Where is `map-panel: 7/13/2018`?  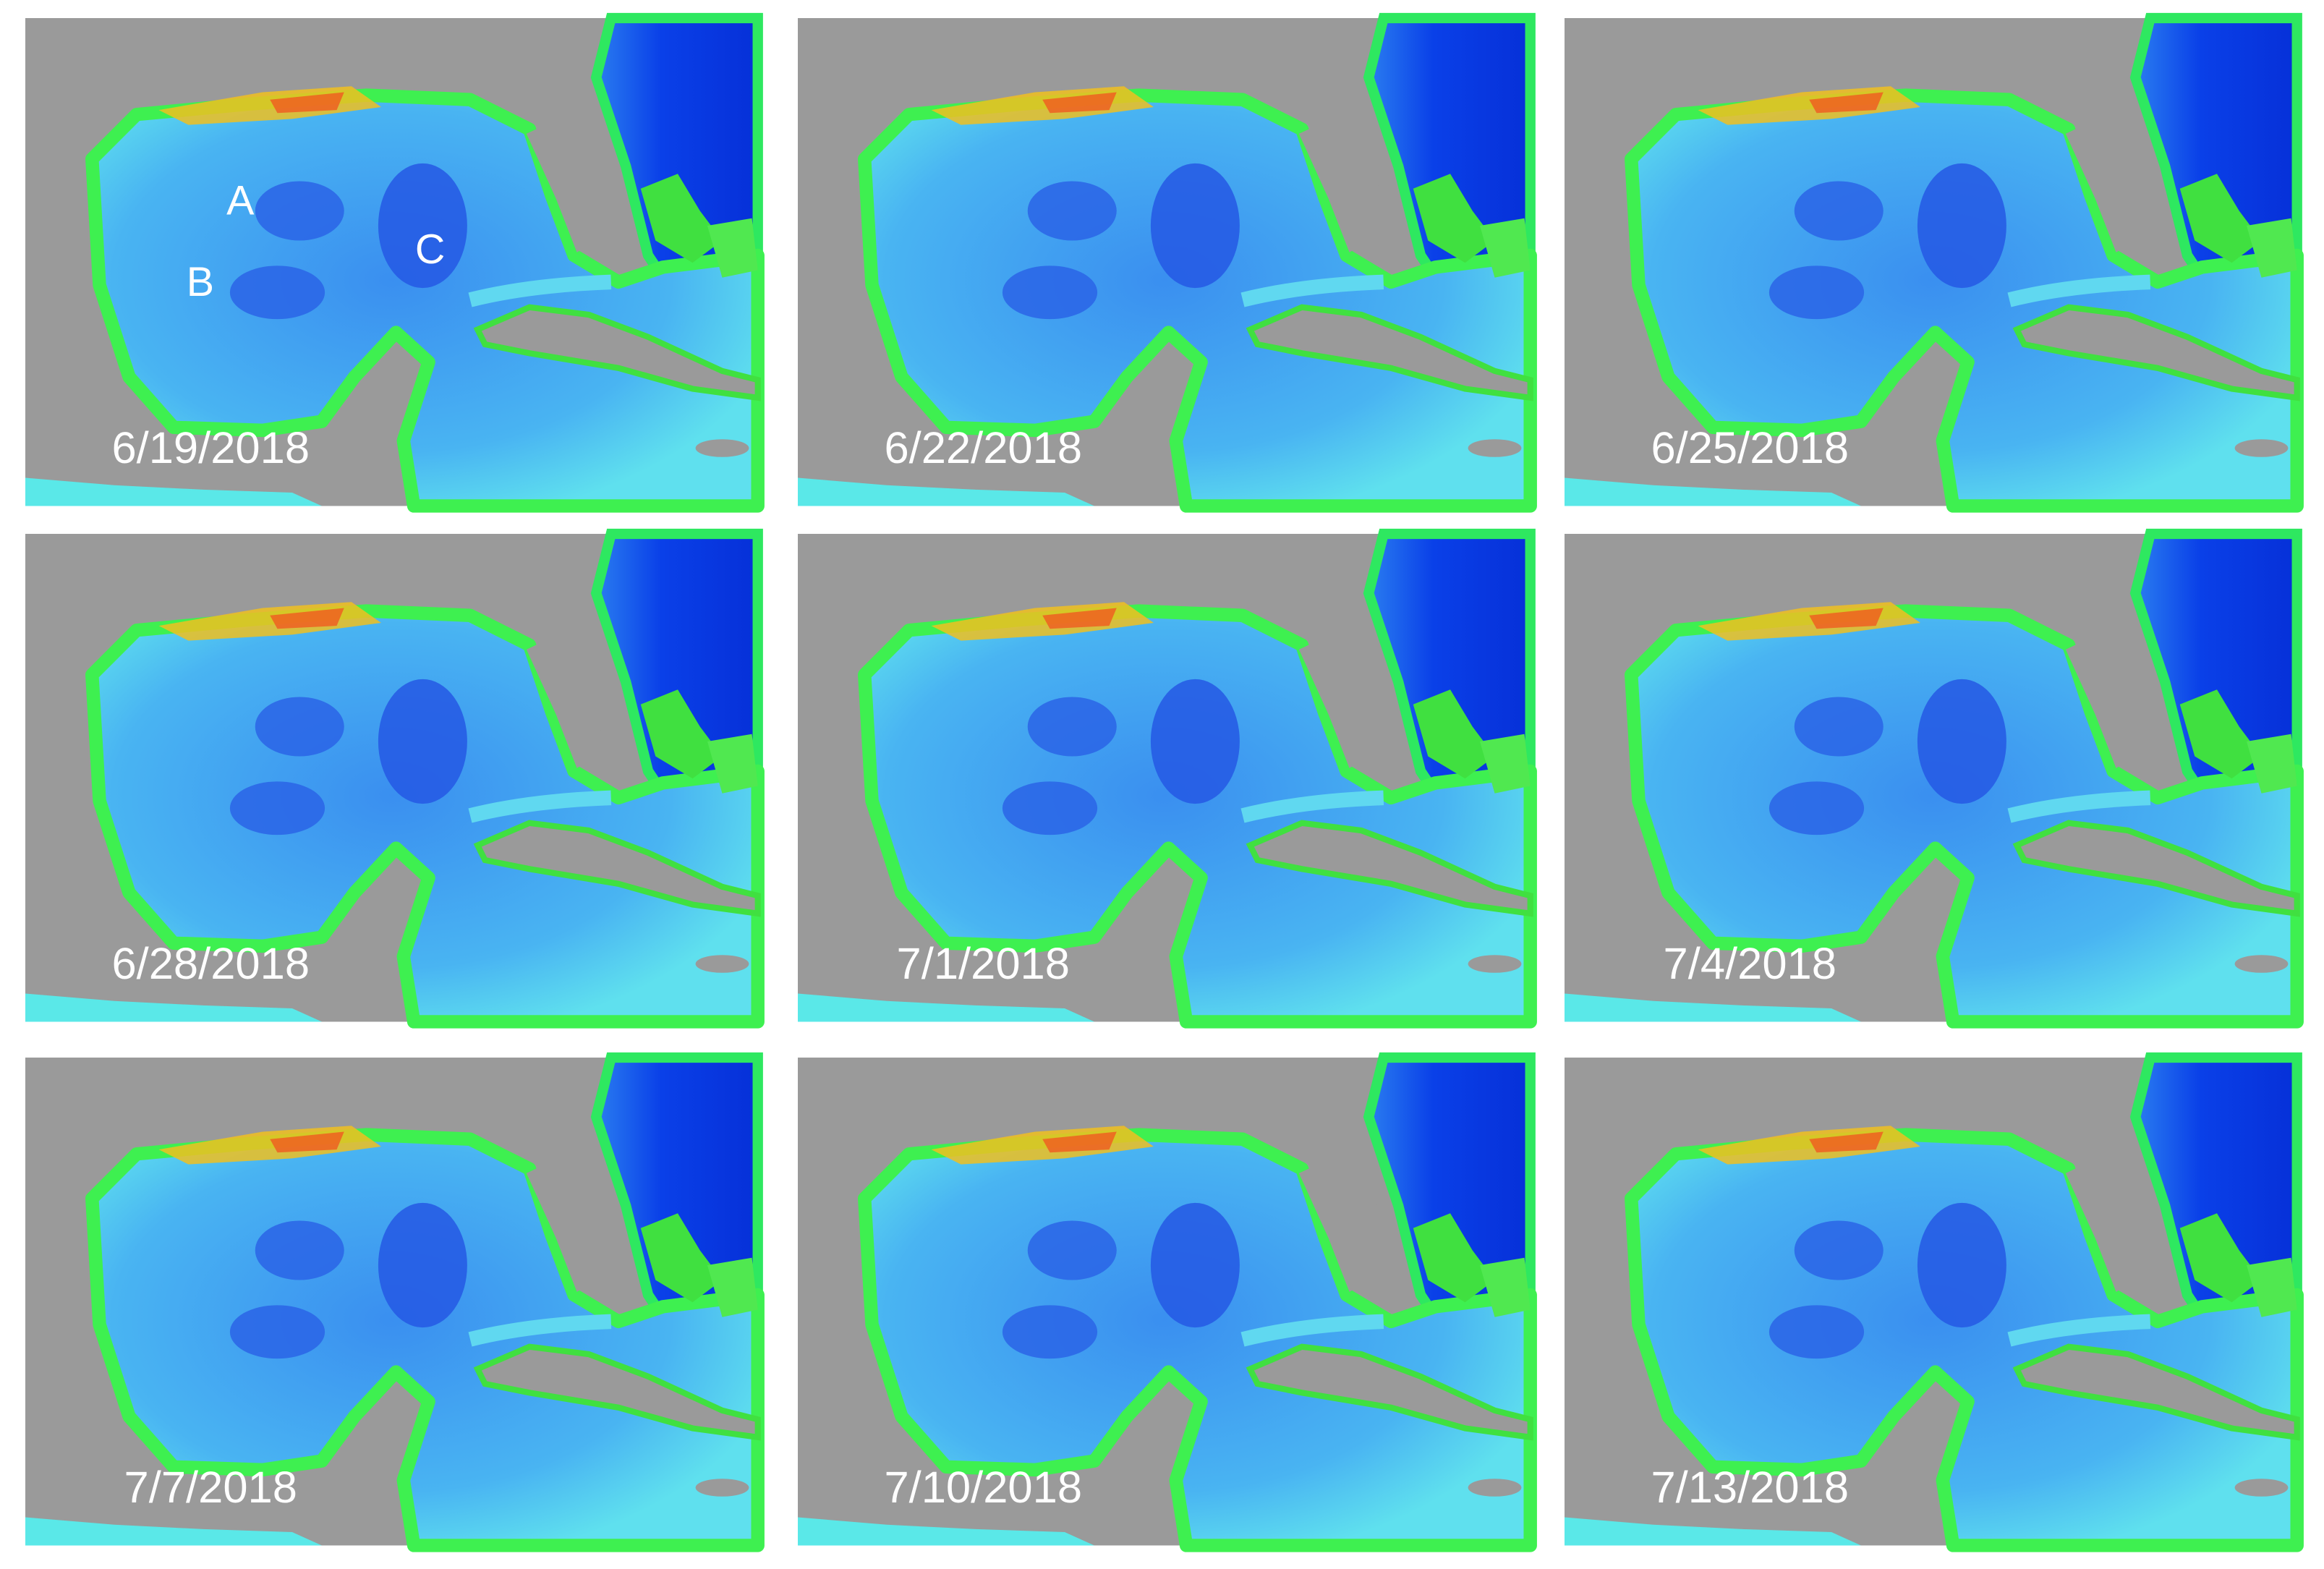 map-panel: 7/13/2018 is located at coordinates (1931, 1301).